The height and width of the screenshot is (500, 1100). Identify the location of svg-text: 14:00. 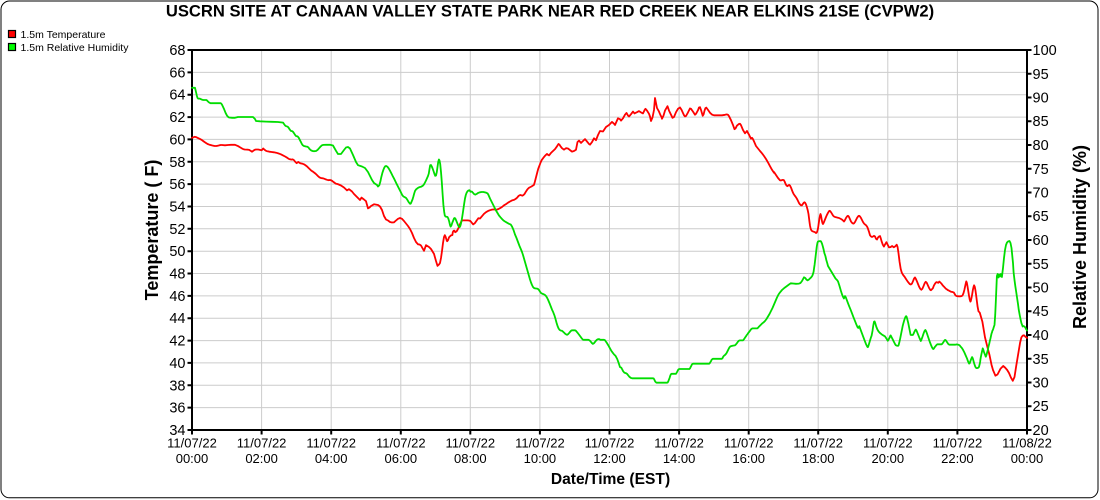
(679, 458).